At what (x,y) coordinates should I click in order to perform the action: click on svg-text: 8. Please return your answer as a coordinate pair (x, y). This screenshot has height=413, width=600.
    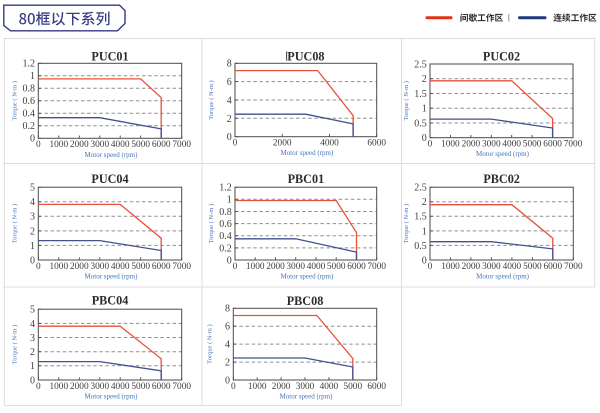
    Looking at the image, I should click on (227, 309).